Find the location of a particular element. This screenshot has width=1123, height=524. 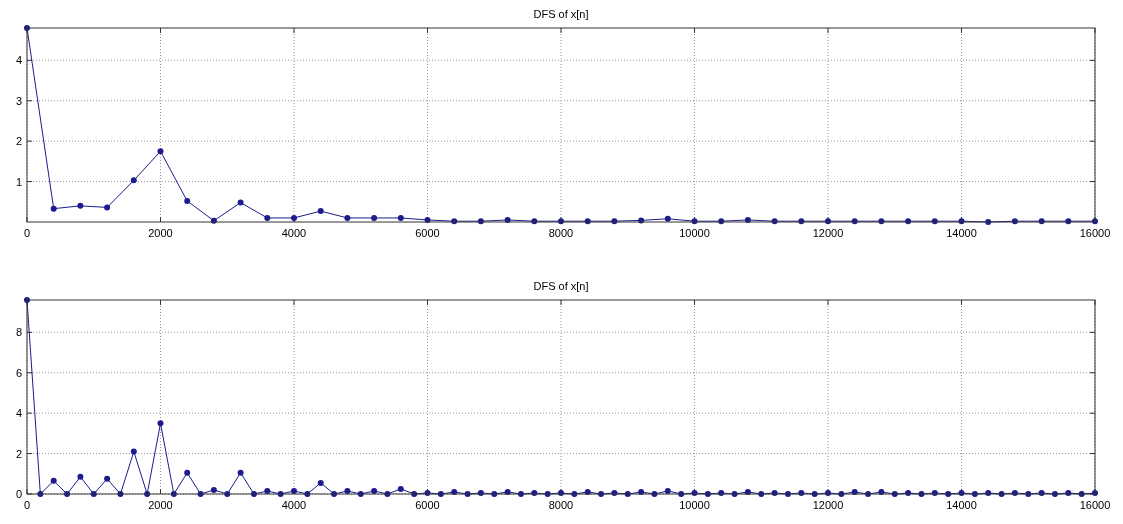

y-tick-label: 1 is located at coordinates (18, 181).